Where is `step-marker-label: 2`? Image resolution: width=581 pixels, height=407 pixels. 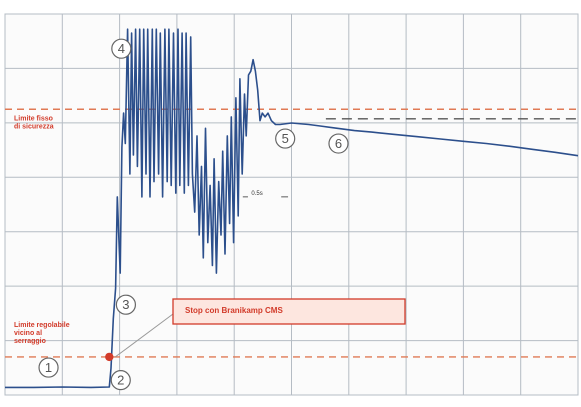 step-marker-label: 2 is located at coordinates (120, 380).